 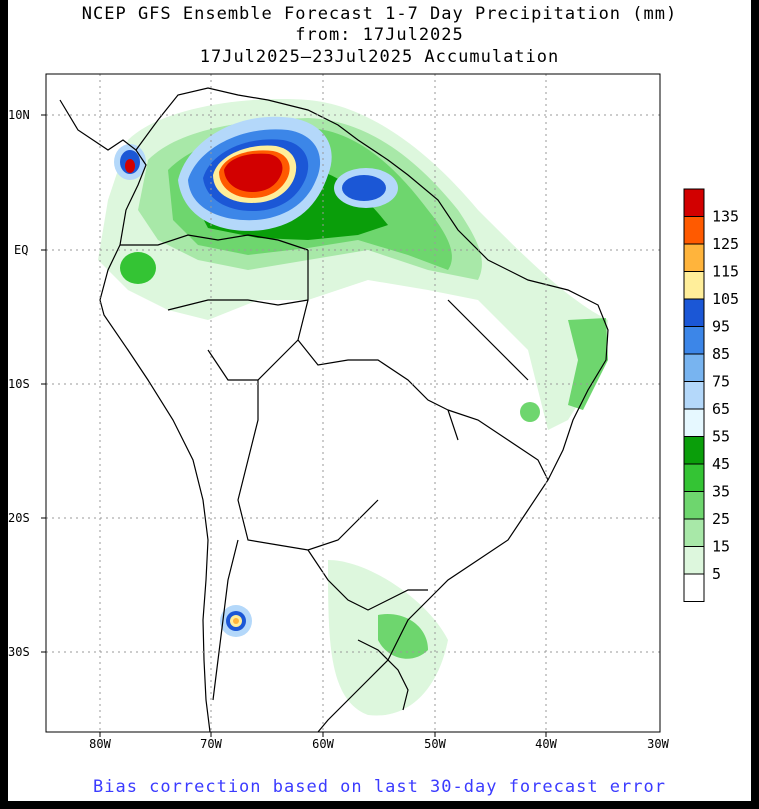 I want to click on legend-label: 85, so click(x=721, y=354).